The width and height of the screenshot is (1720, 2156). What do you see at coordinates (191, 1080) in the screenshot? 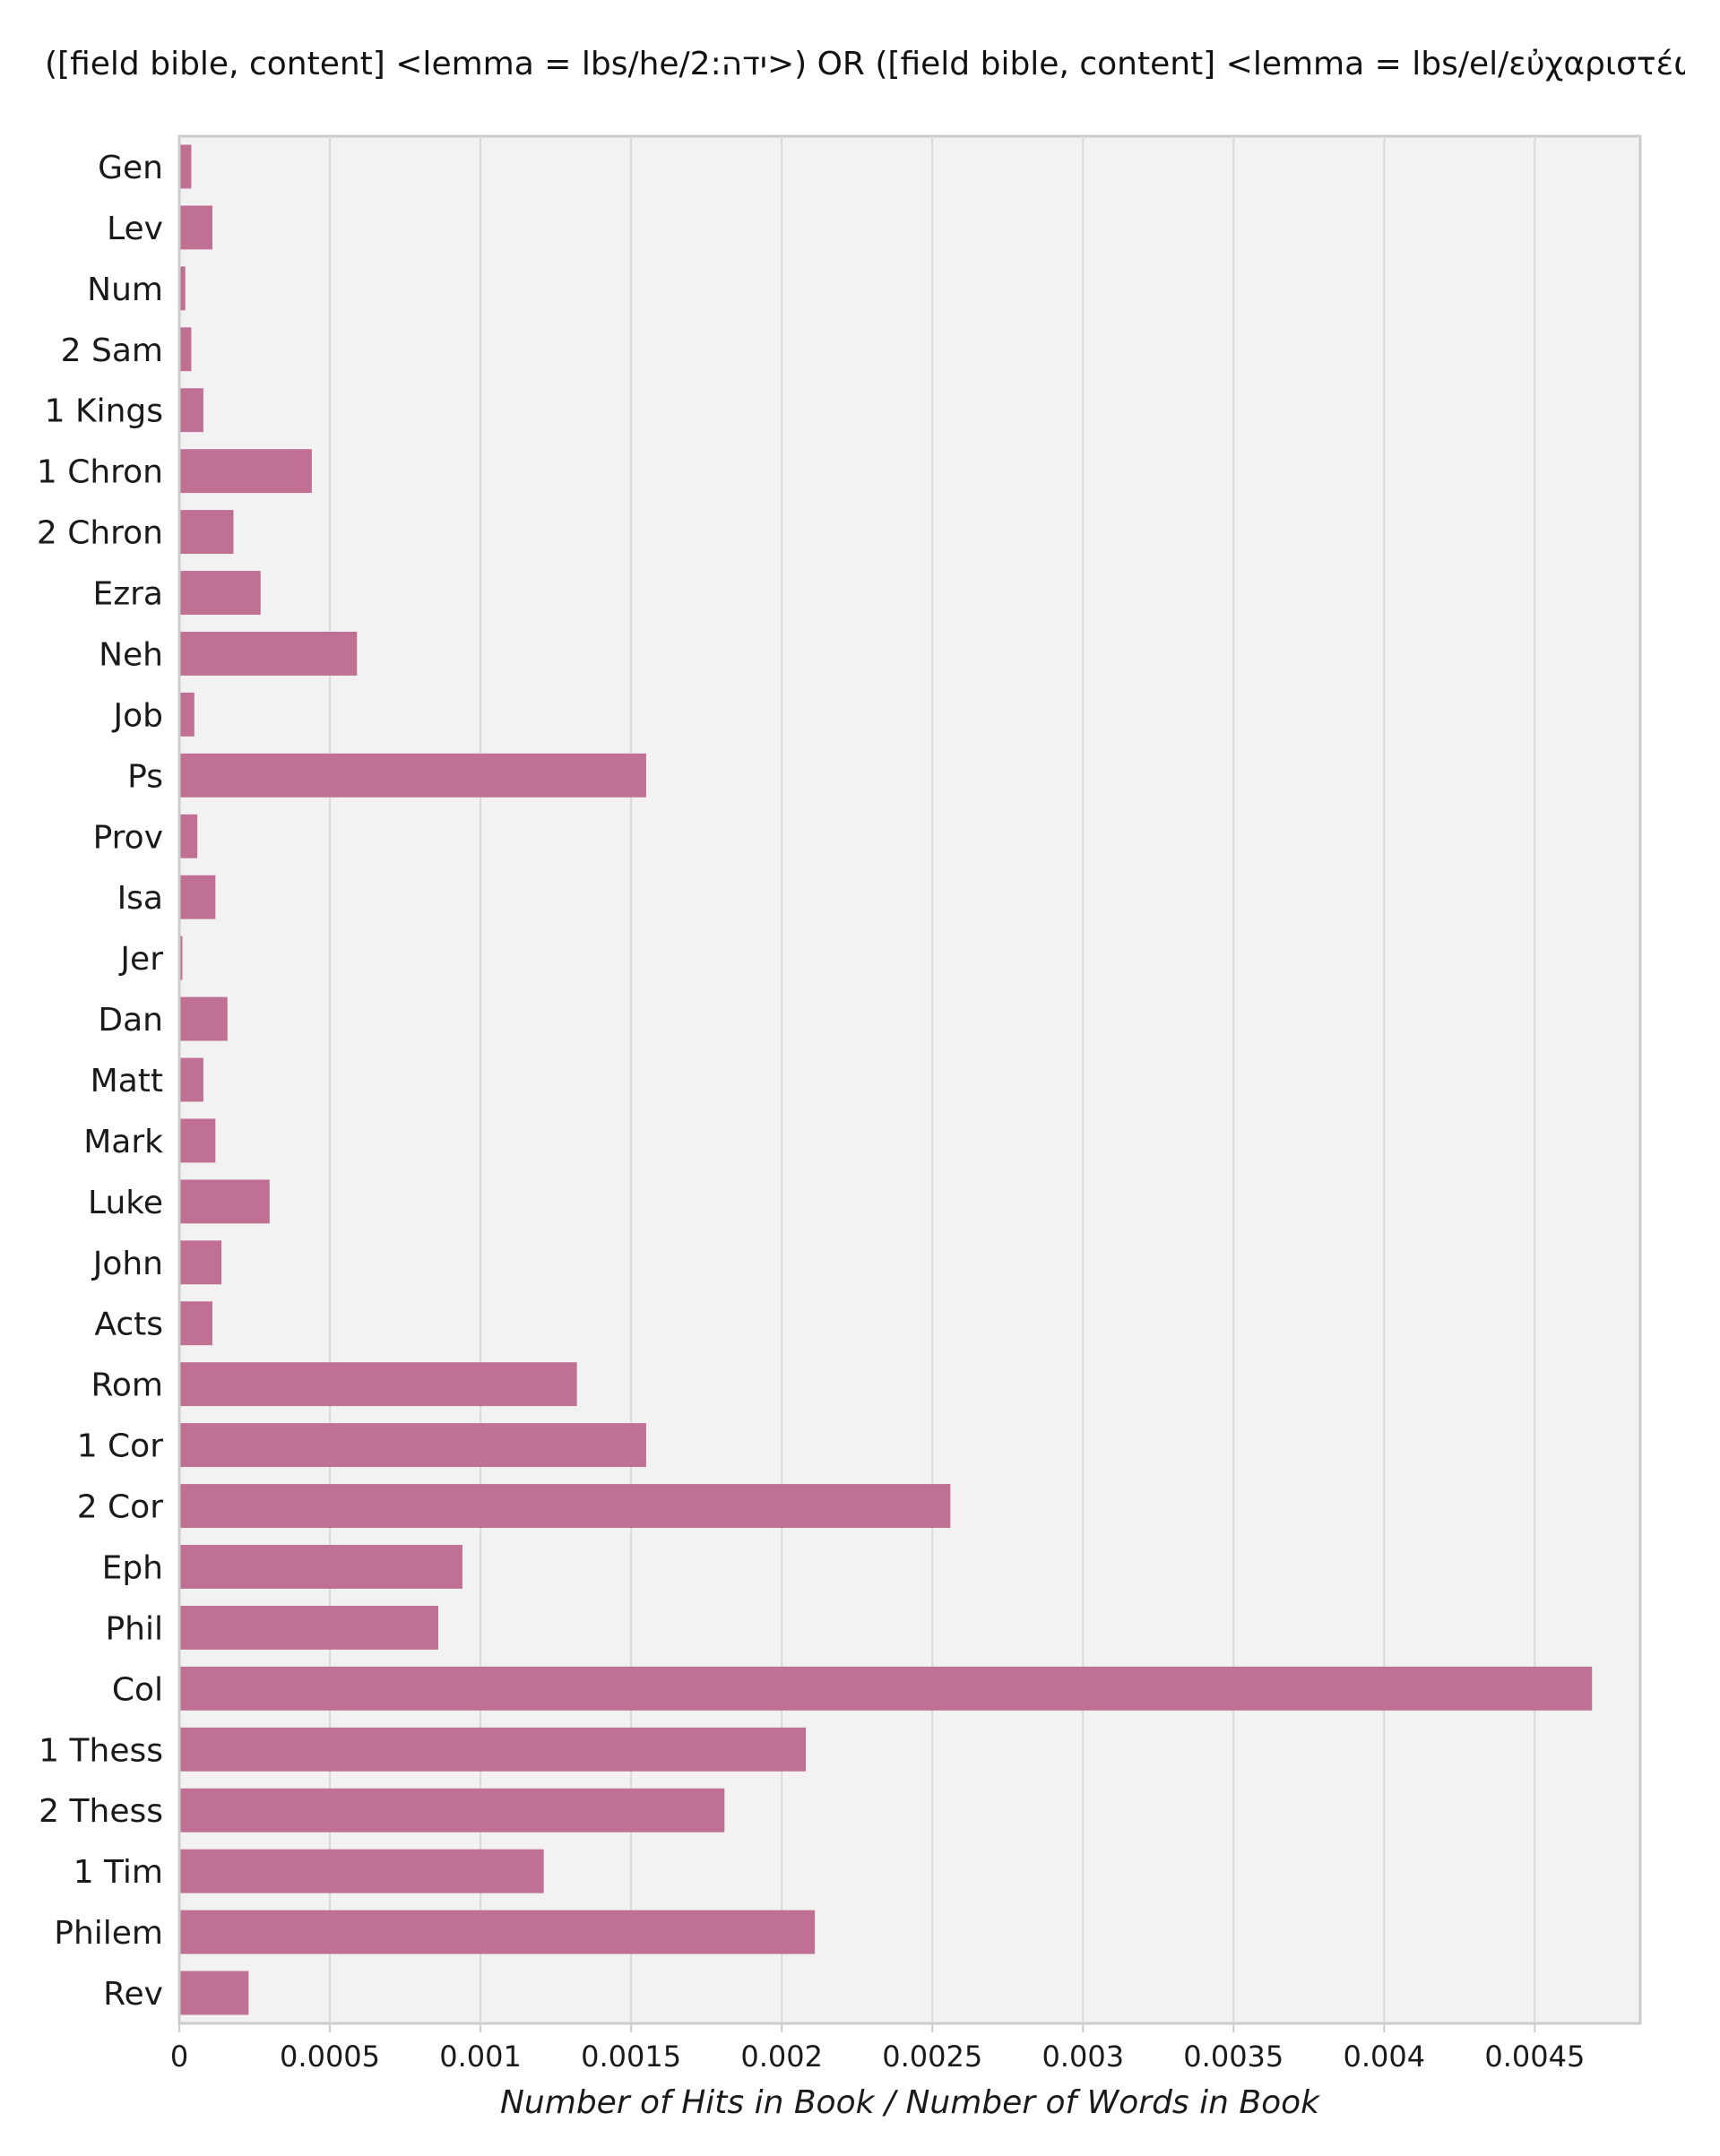
I see `bar-matt` at bounding box center [191, 1080].